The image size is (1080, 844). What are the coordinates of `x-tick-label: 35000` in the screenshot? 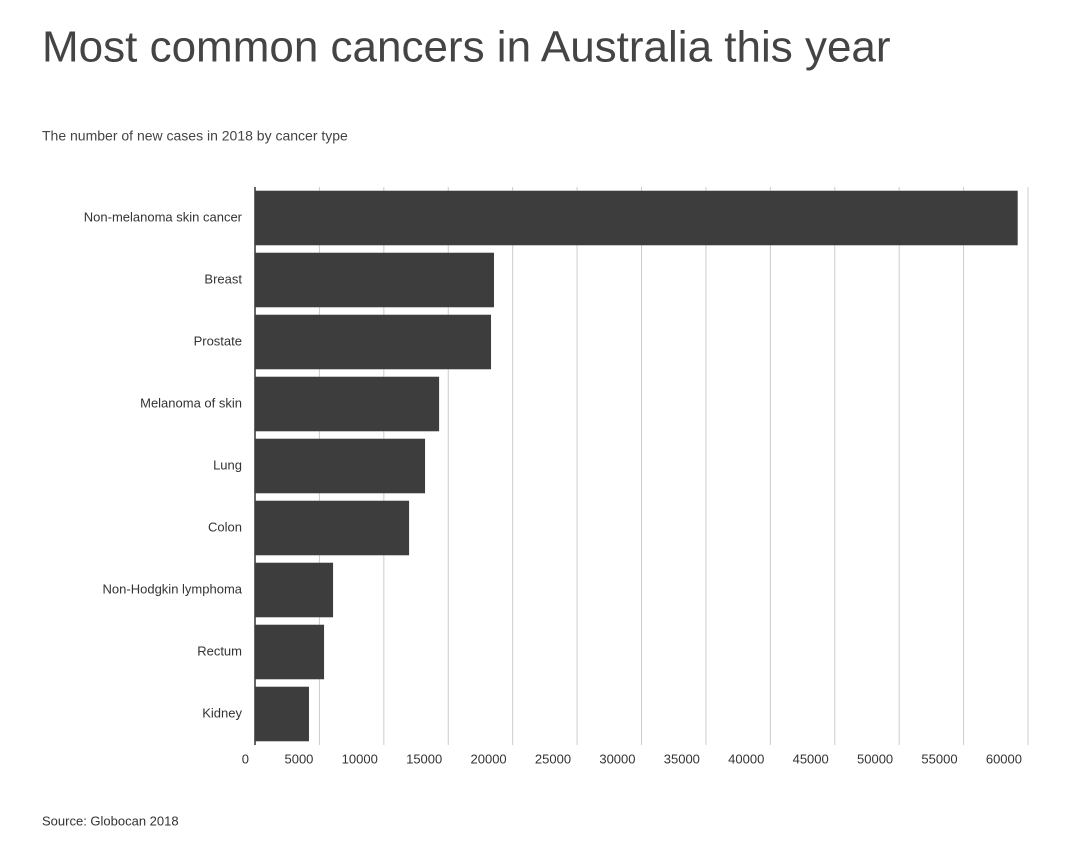 It's located at (682, 758).